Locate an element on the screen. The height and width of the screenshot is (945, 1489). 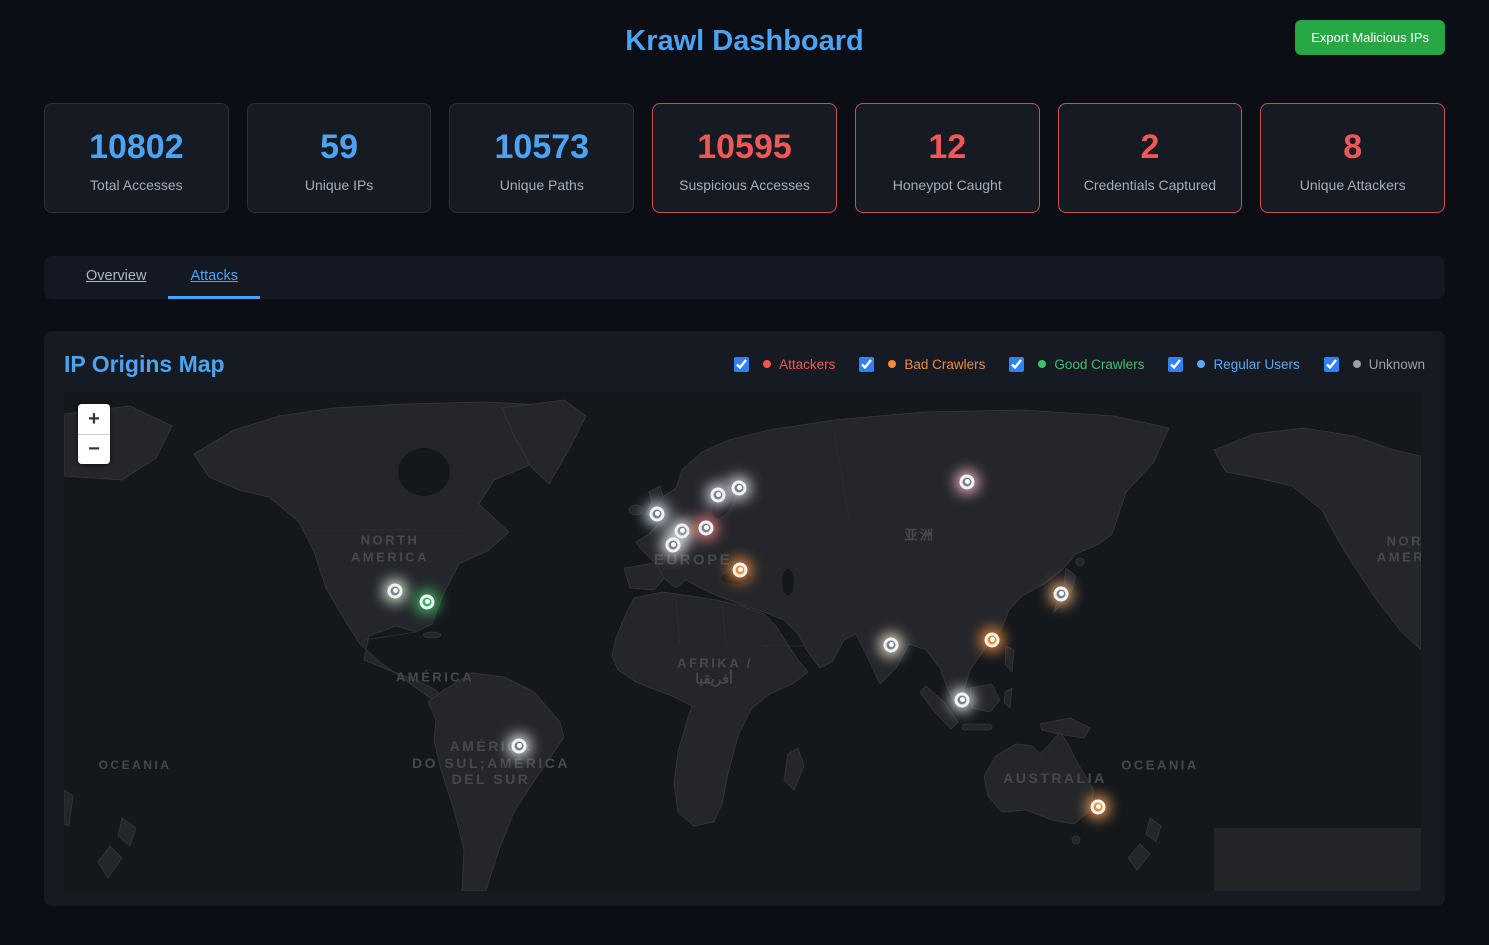
legend-label: Bad Crawlers is located at coordinates (945, 364).